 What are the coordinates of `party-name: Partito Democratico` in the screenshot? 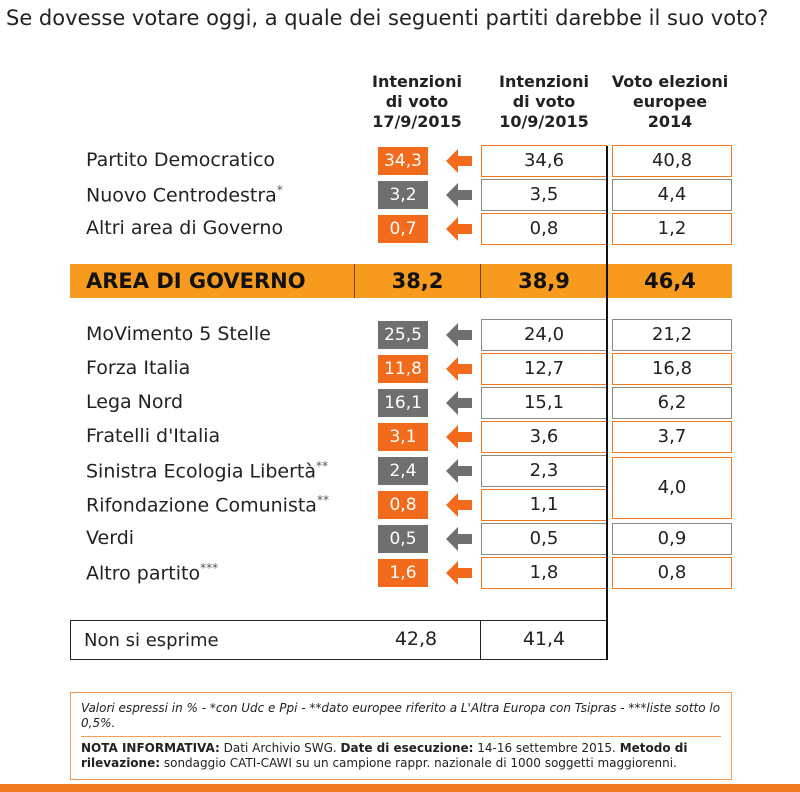 It's located at (180, 160).